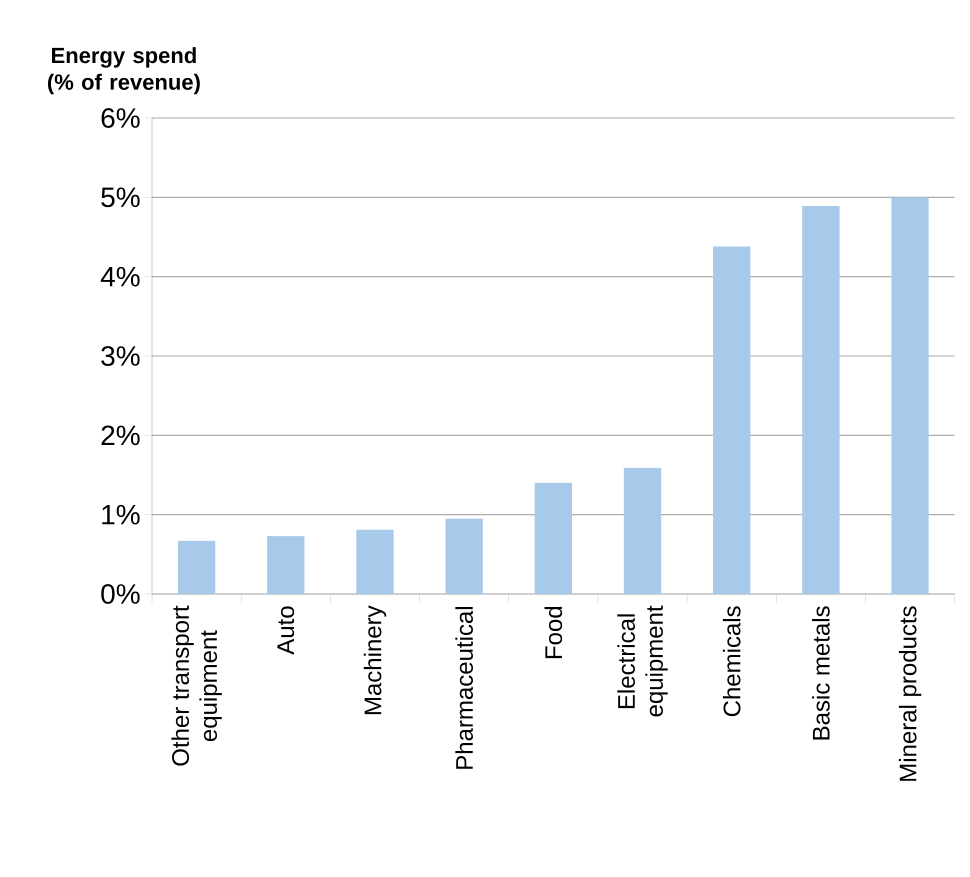 The height and width of the screenshot is (877, 970). Describe the element at coordinates (121, 514) in the screenshot. I see `y-tick-label: 1%` at that location.